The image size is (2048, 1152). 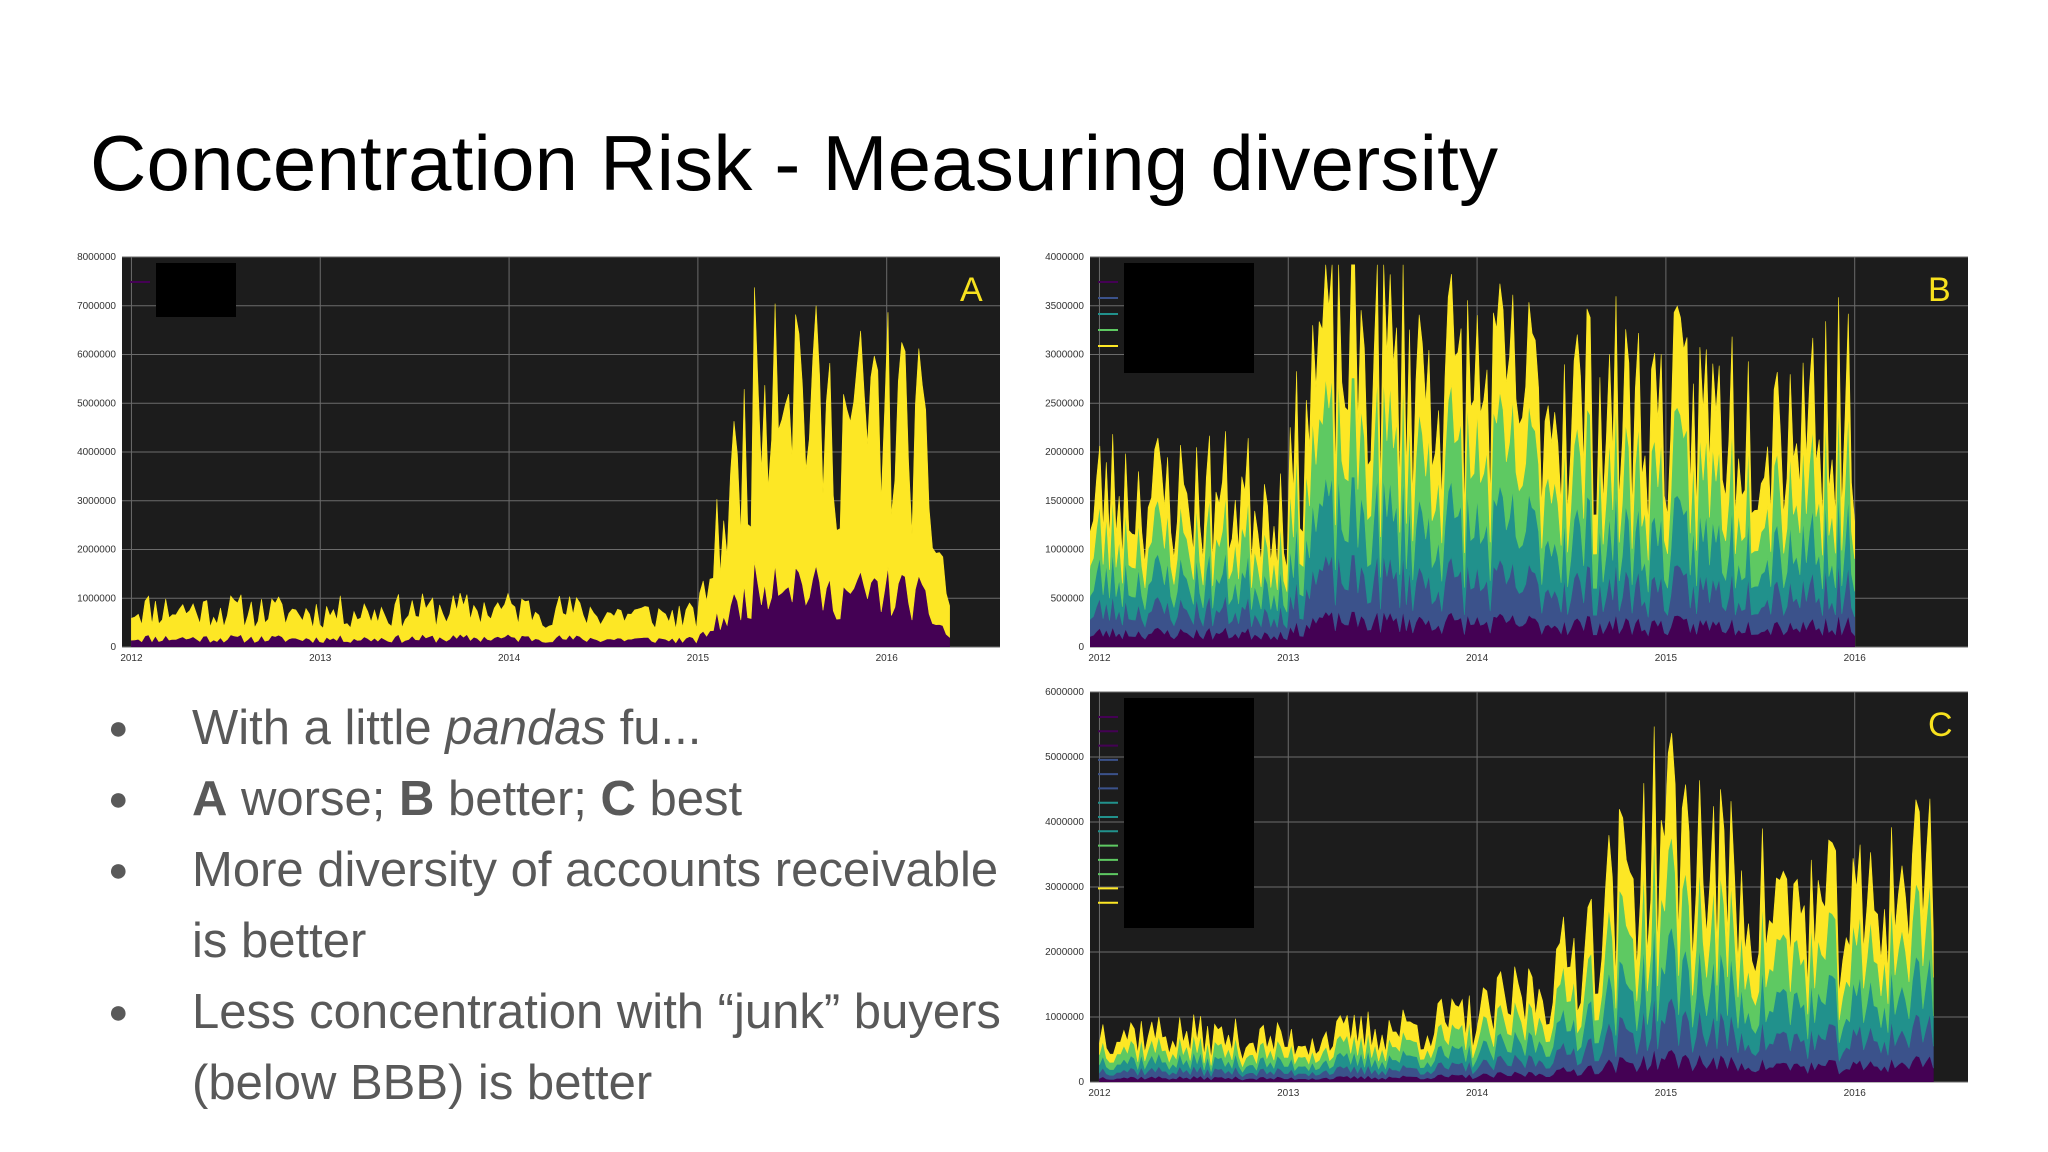 I want to click on y-tick-label: 1500000, so click(x=1064, y=501).